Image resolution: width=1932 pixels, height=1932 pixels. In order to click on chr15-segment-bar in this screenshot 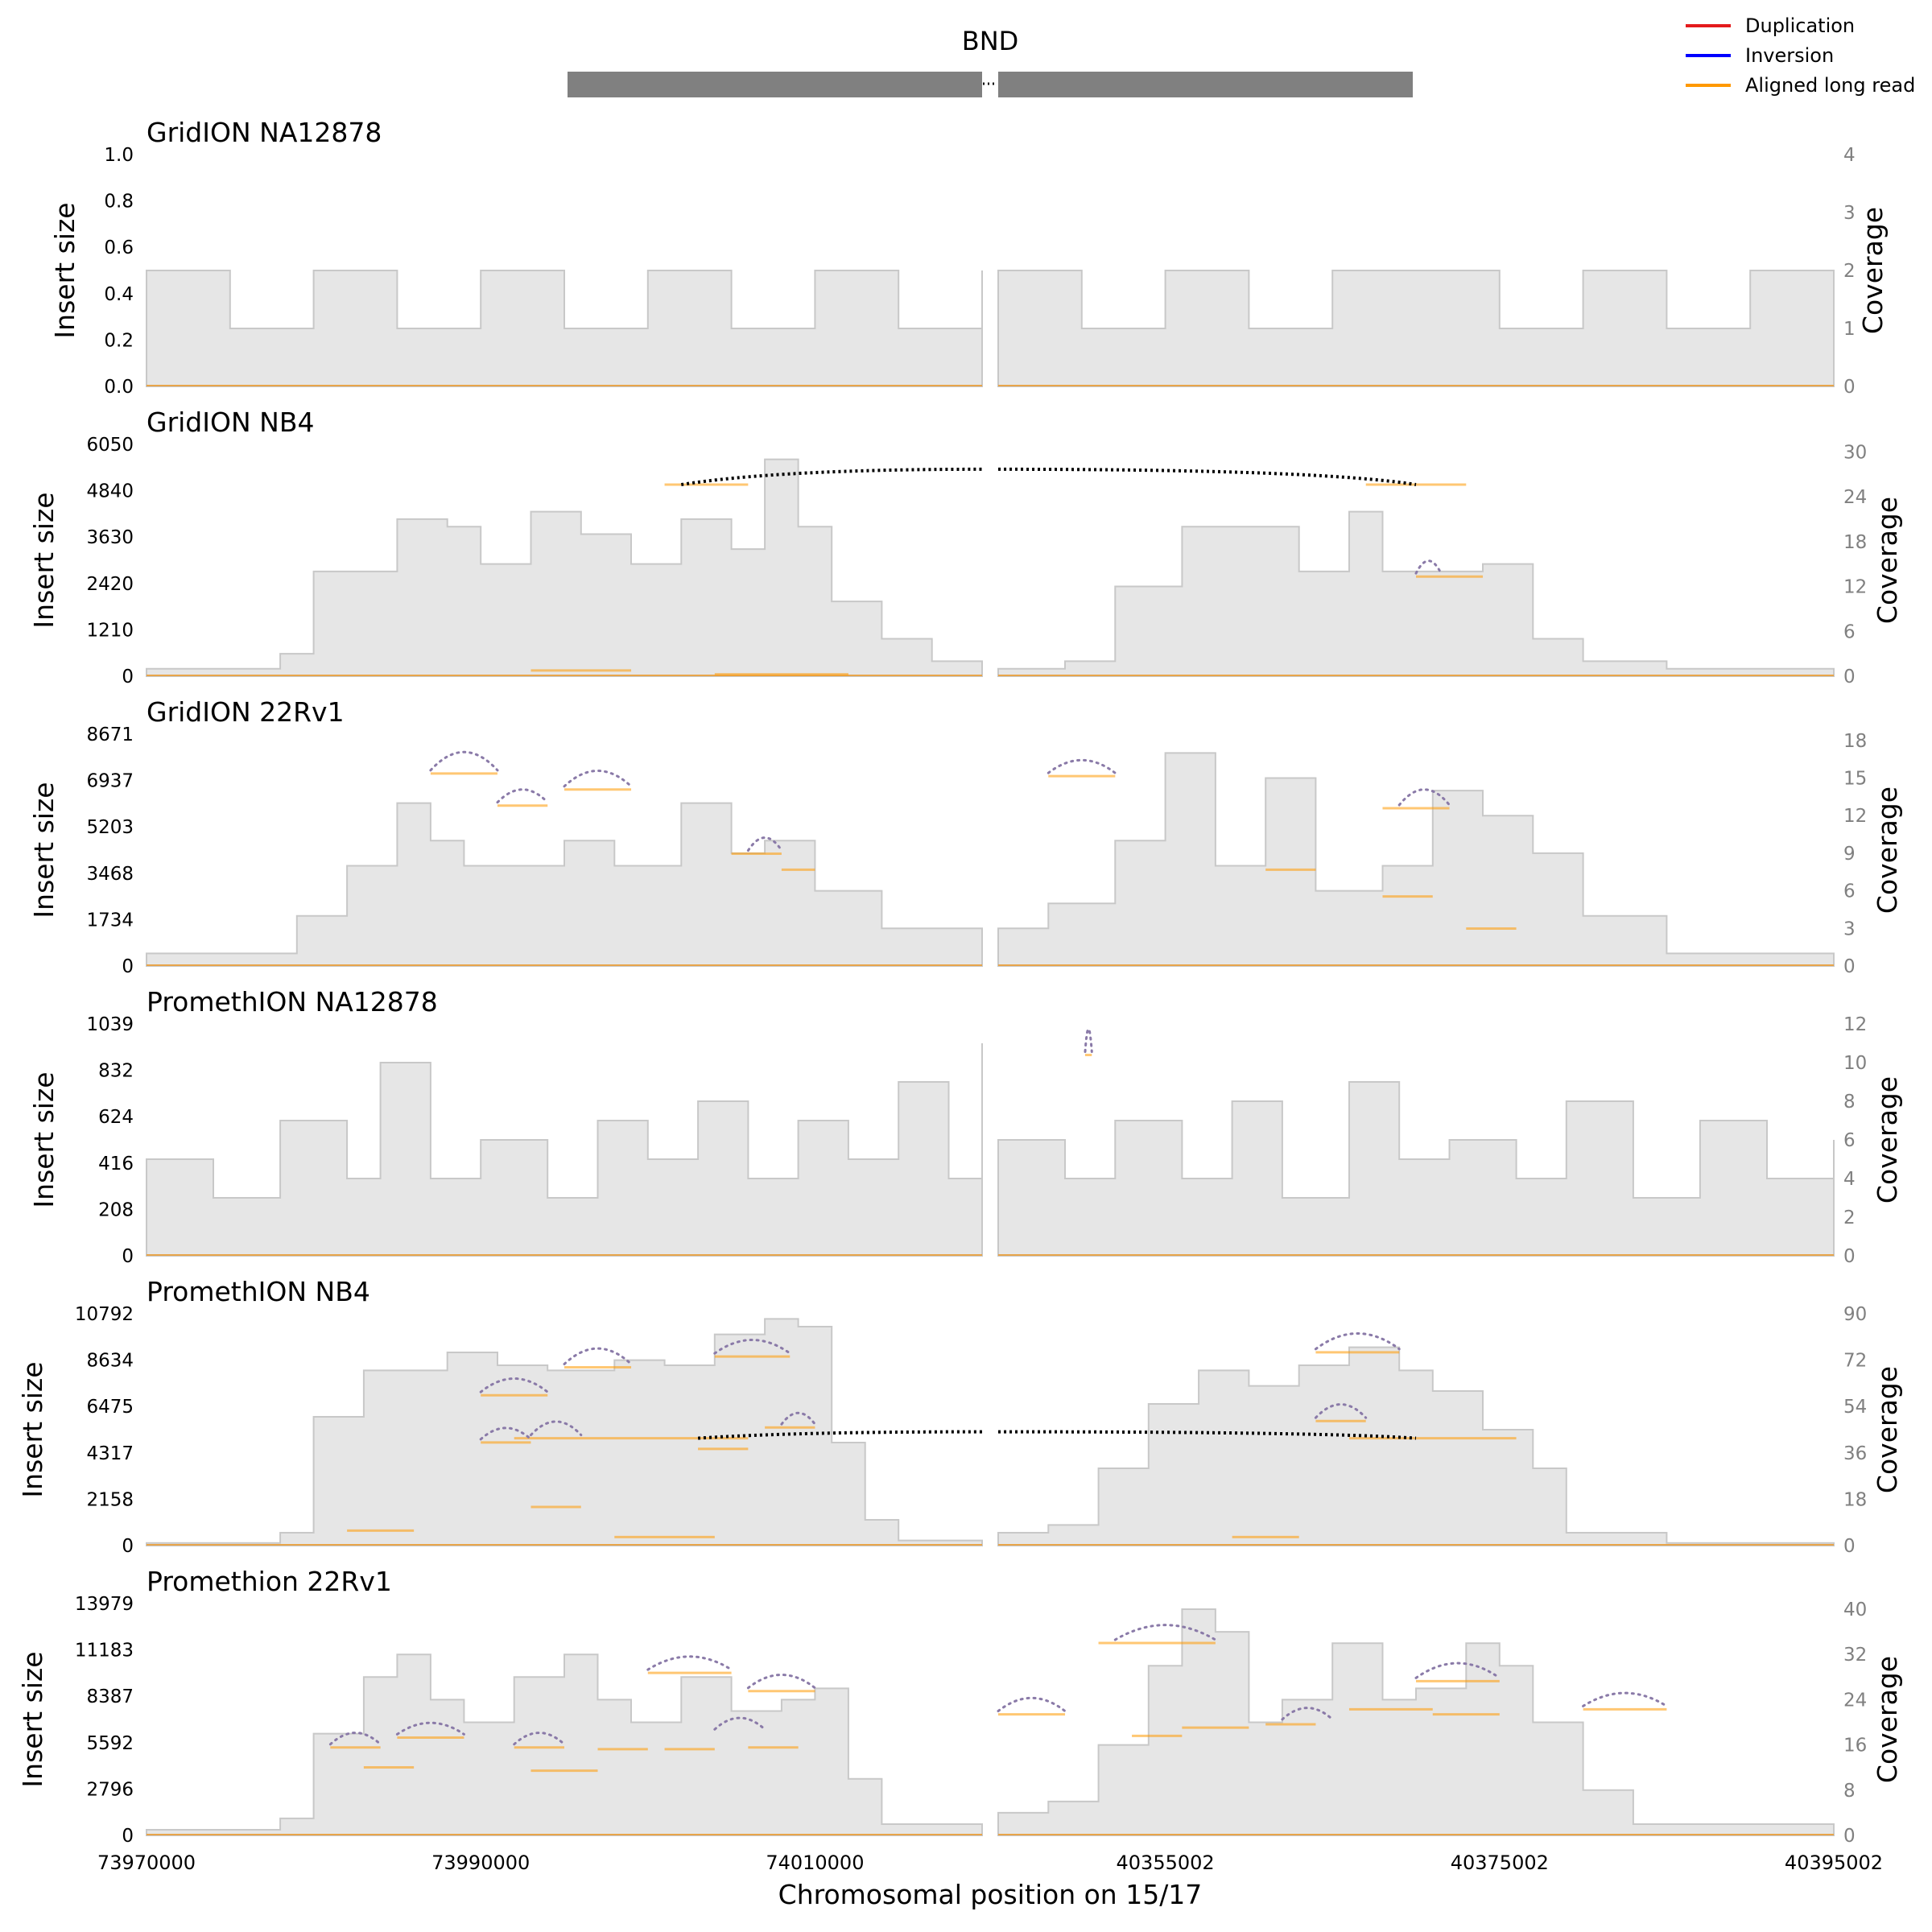, I will do `click(775, 84)`.